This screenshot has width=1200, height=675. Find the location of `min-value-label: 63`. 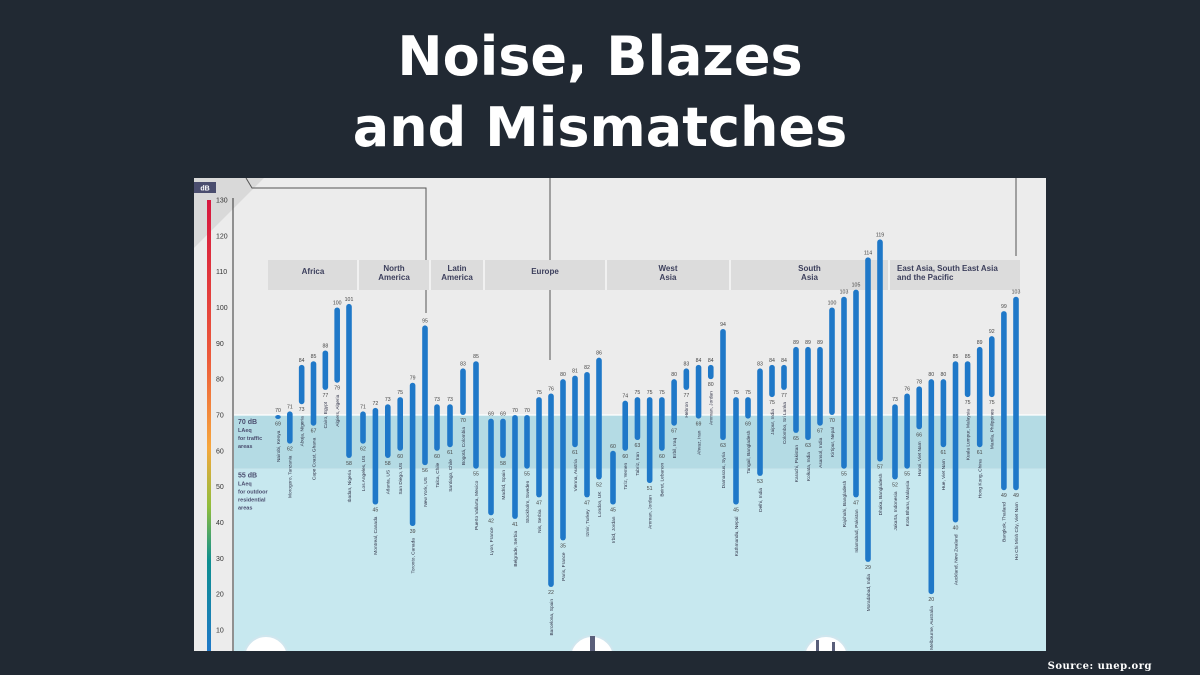

min-value-label: 63 is located at coordinates (723, 446).